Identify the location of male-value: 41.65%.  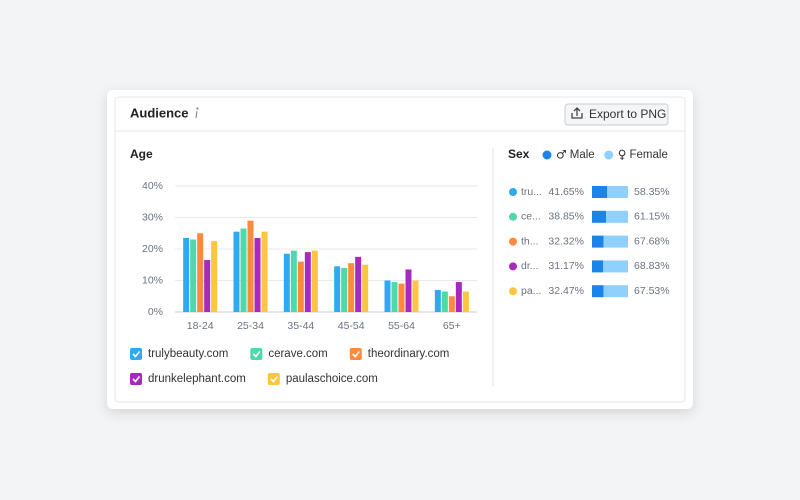
(566, 192).